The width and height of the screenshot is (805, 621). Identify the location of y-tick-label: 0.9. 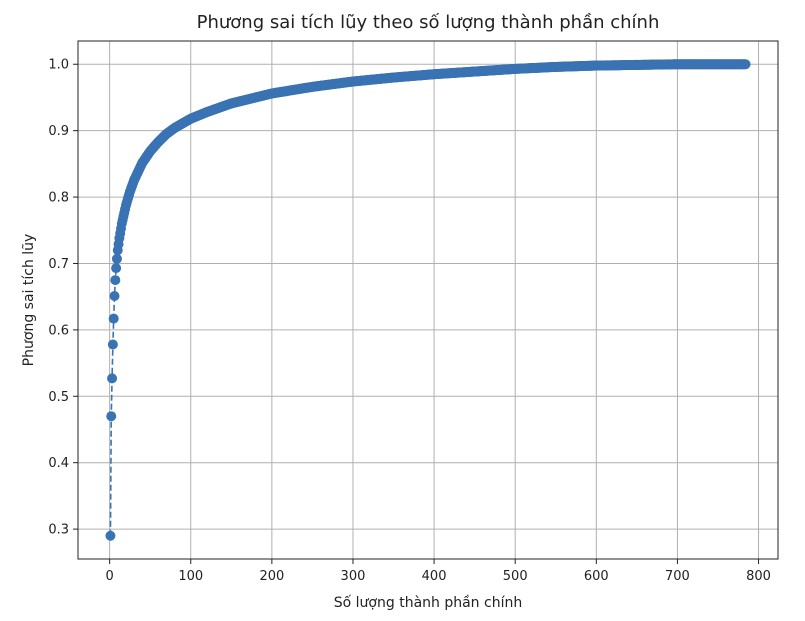
(58, 131).